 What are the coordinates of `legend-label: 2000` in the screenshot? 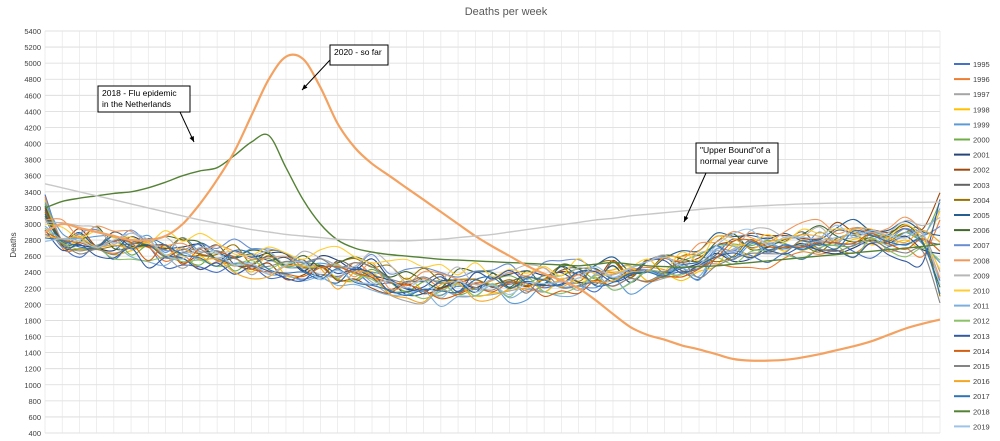 It's located at (981, 140).